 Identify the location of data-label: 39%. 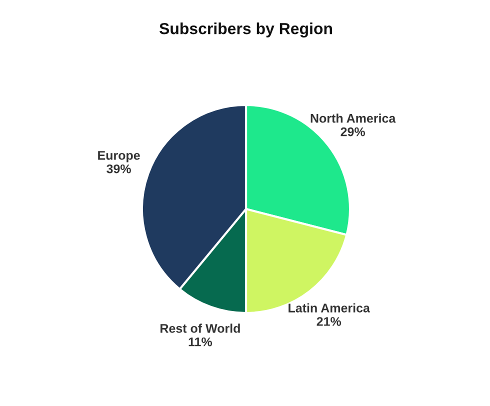
(118, 169).